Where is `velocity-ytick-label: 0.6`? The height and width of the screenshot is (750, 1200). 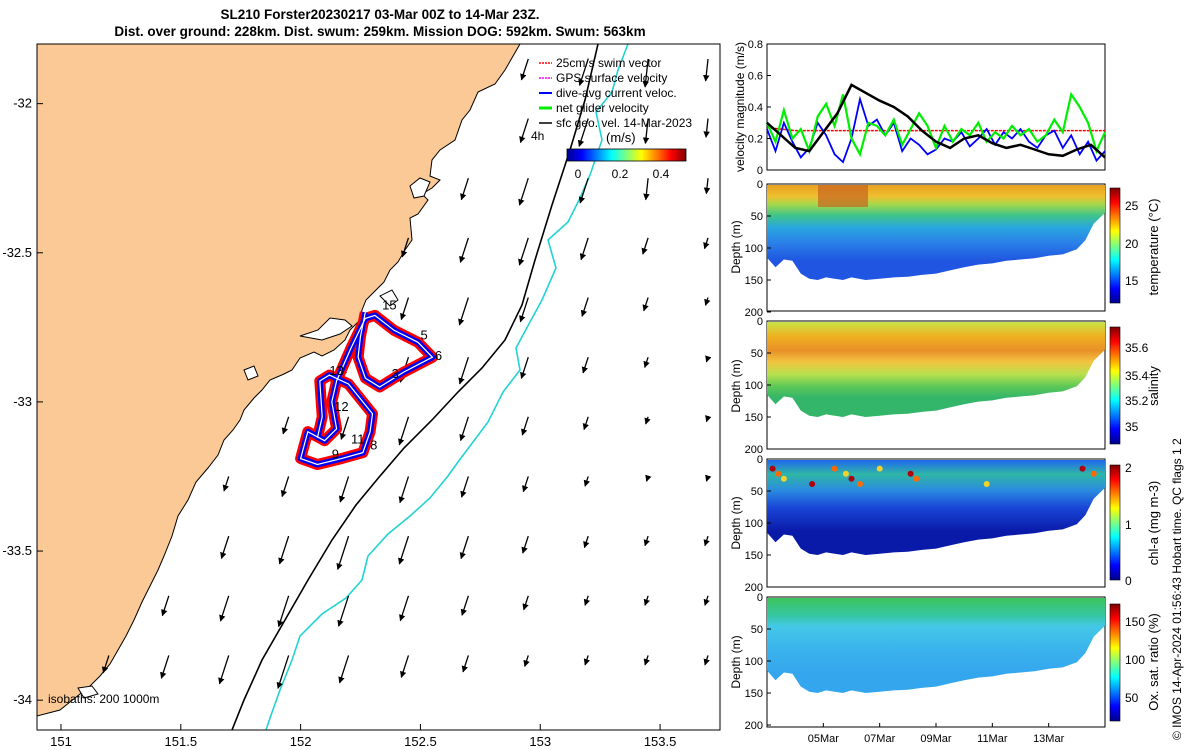
velocity-ytick-label: 0.6 is located at coordinates (755, 77).